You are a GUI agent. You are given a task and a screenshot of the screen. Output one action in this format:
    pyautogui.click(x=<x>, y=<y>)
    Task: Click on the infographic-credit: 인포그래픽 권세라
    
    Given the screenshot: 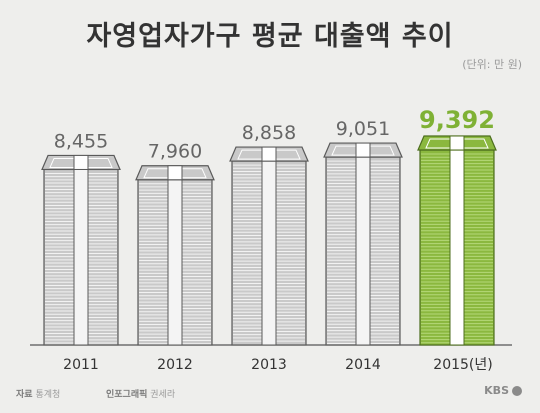 What is the action you would take?
    pyautogui.click(x=140, y=393)
    